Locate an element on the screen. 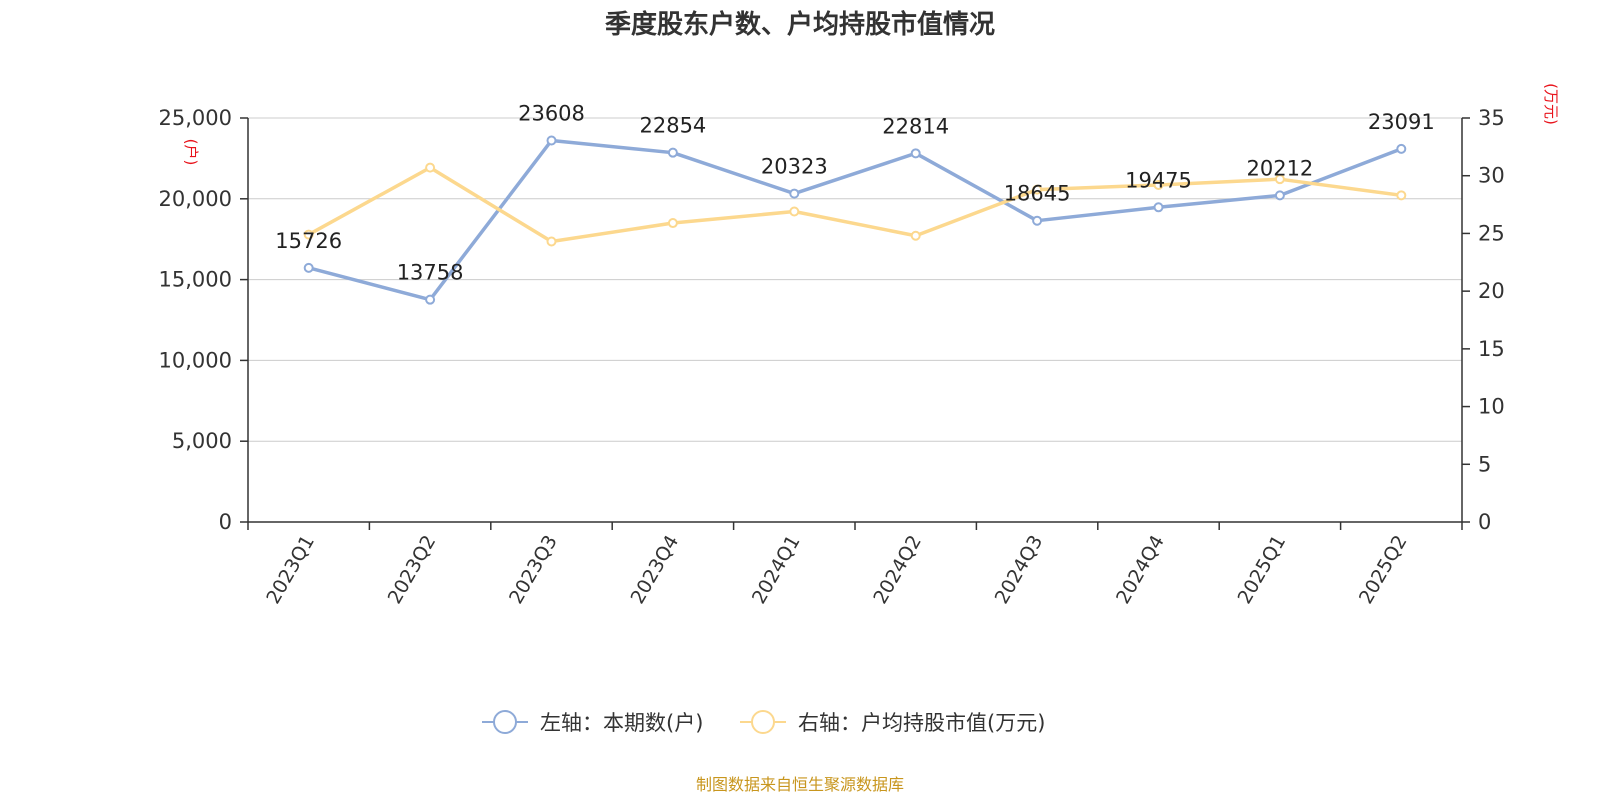 The height and width of the screenshot is (800, 1600). source-note: 制图数据来自恒生聚源数据库 is located at coordinates (800, 784).